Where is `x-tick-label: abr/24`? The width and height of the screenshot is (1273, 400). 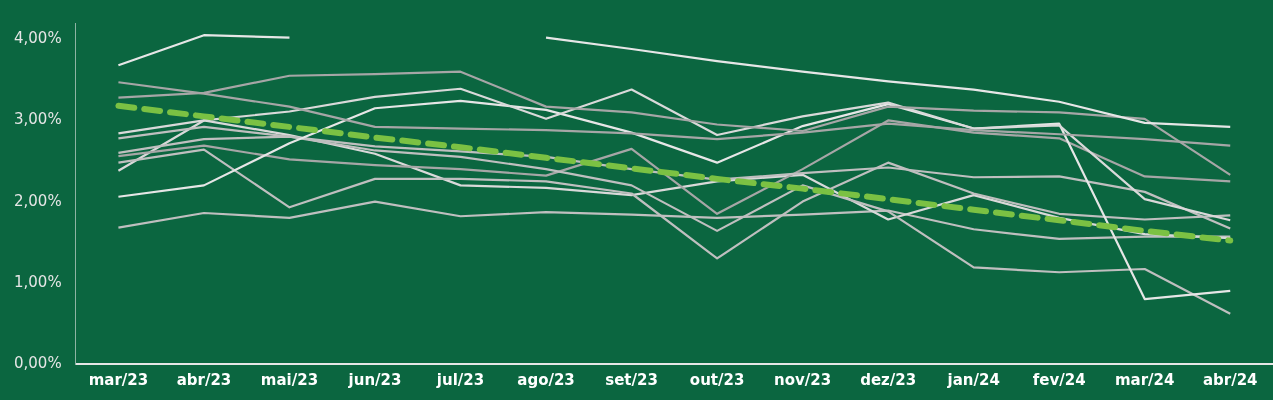 x-tick-label: abr/24 is located at coordinates (1230, 379).